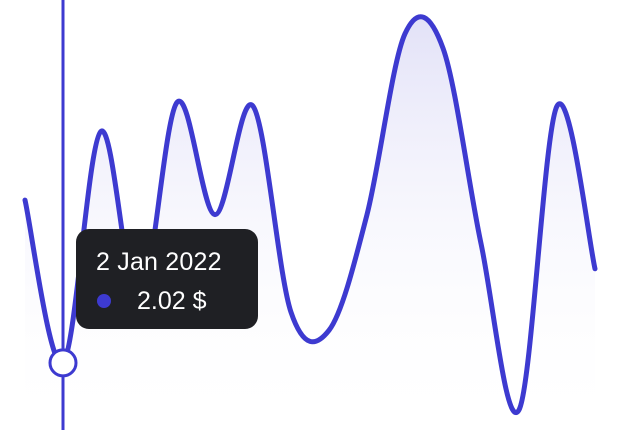 Image resolution: width=620 pixels, height=434 pixels. What do you see at coordinates (104, 301) in the screenshot?
I see `series-color-dot` at bounding box center [104, 301].